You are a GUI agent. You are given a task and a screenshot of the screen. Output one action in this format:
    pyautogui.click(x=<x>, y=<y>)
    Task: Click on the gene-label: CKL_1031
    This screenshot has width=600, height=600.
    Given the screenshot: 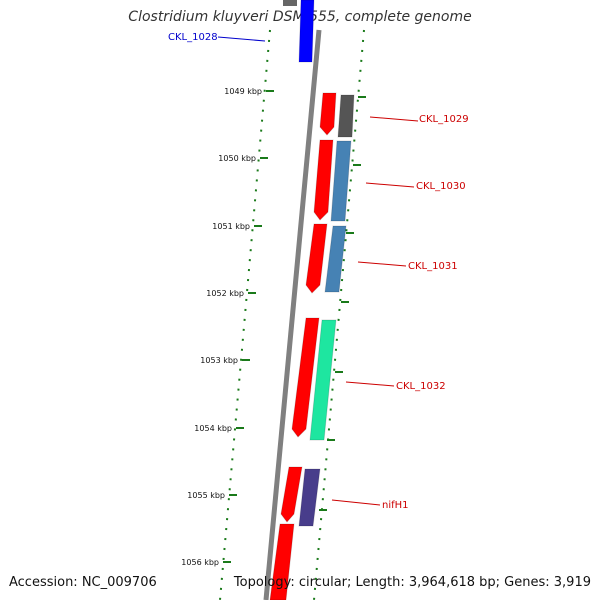 What is the action you would take?
    pyautogui.click(x=433, y=266)
    